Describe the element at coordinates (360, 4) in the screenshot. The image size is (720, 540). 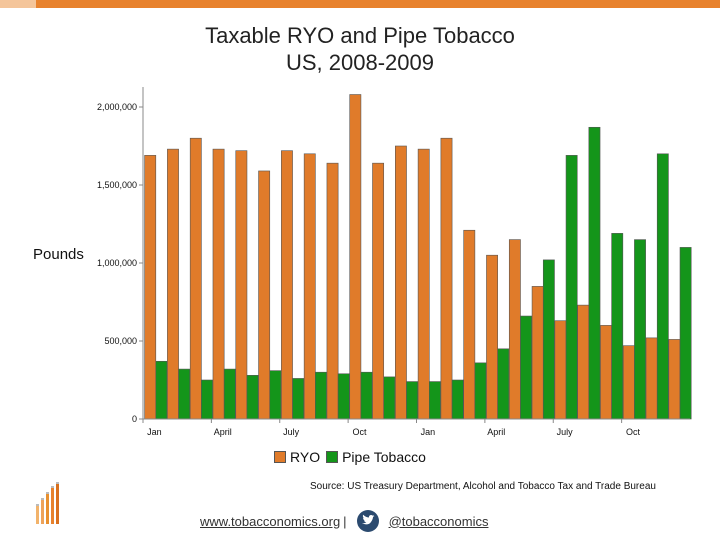
I see `top-accent-bar` at that location.